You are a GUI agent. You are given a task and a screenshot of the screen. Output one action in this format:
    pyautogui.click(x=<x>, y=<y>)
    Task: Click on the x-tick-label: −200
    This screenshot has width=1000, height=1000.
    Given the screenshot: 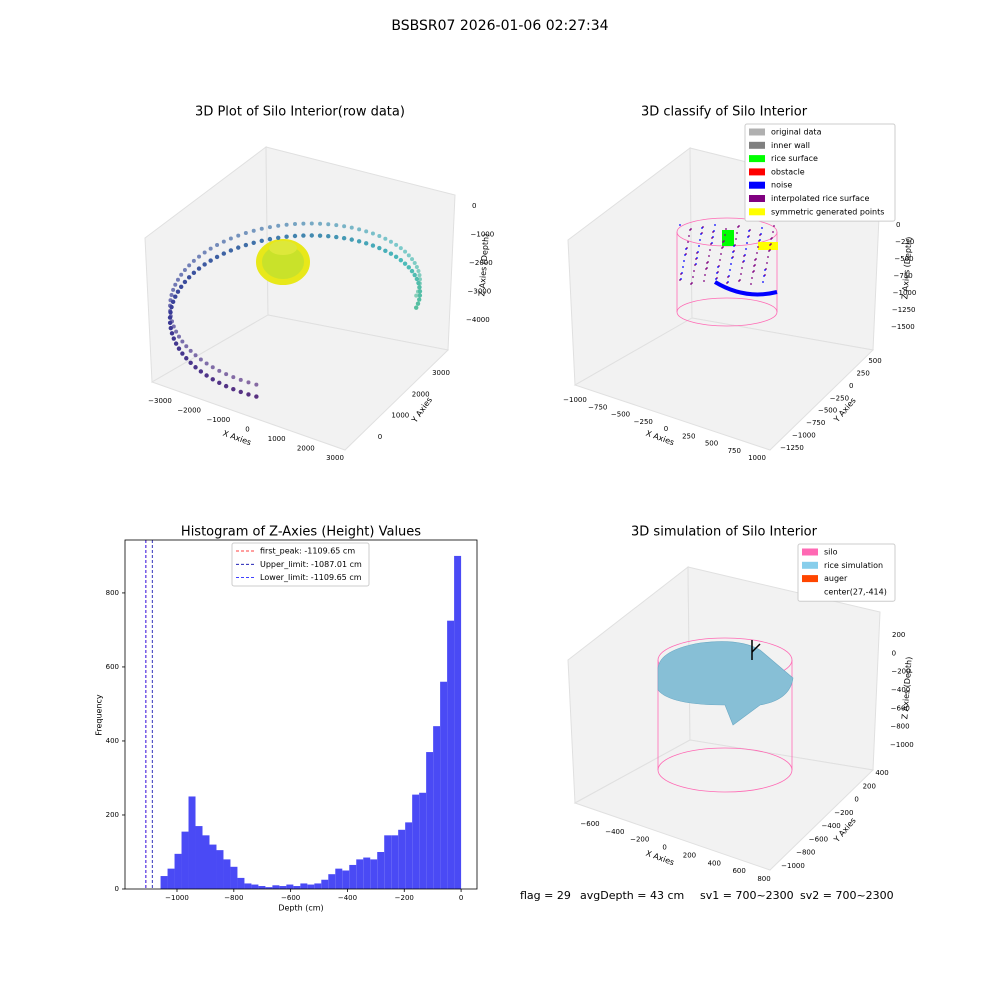 What is the action you would take?
    pyautogui.click(x=404, y=898)
    